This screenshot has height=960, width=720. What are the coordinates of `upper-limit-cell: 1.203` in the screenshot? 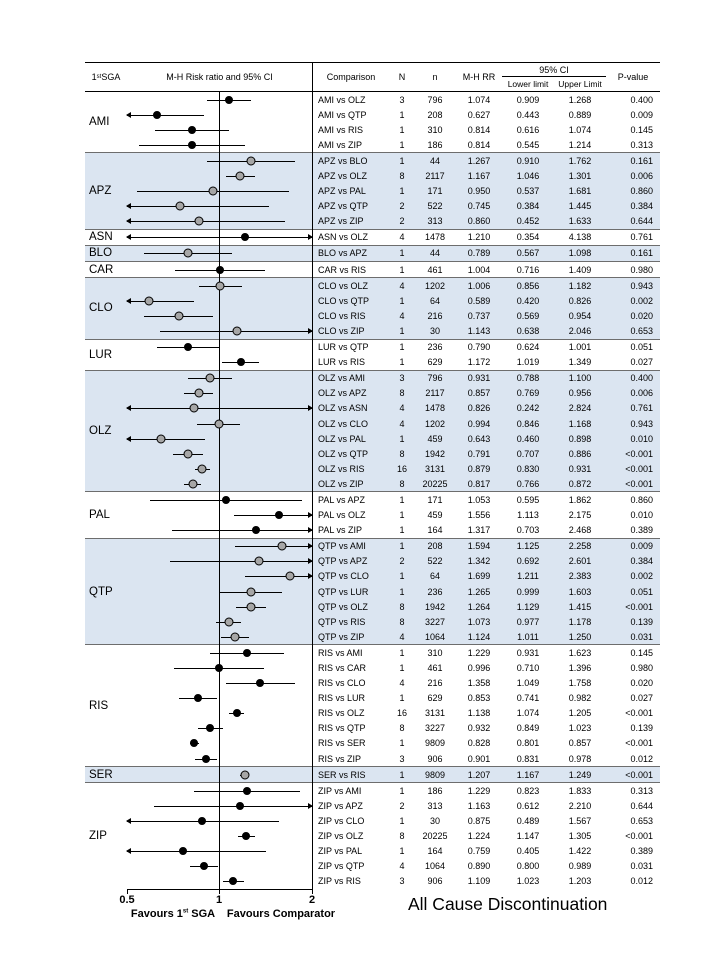 It's located at (580, 881).